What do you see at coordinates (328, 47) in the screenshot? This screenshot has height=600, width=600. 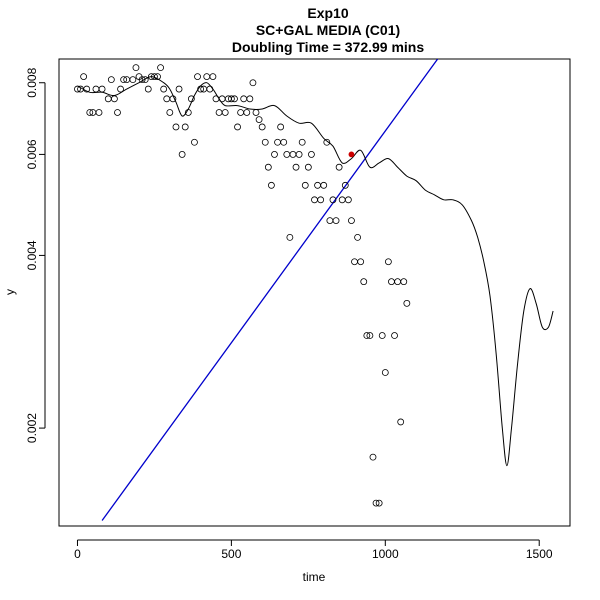 I see `chart-subtitle-doubling-time: Doubling Time = 372.99 mins` at bounding box center [328, 47].